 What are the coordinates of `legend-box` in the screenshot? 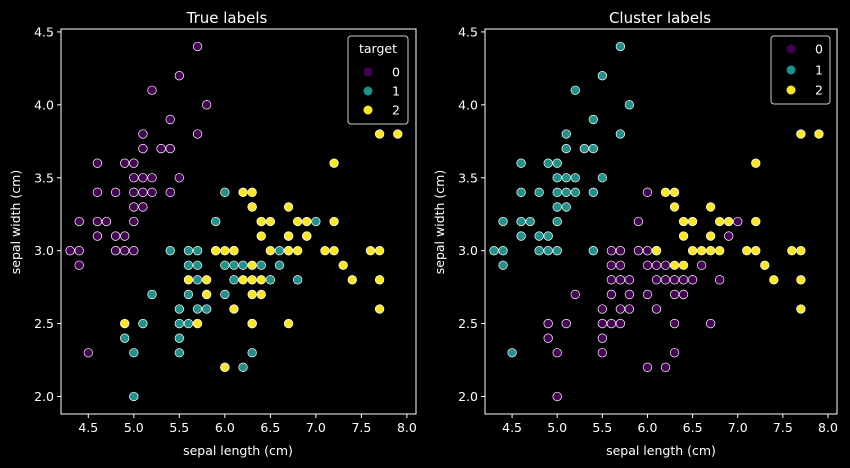 It's located at (800, 70).